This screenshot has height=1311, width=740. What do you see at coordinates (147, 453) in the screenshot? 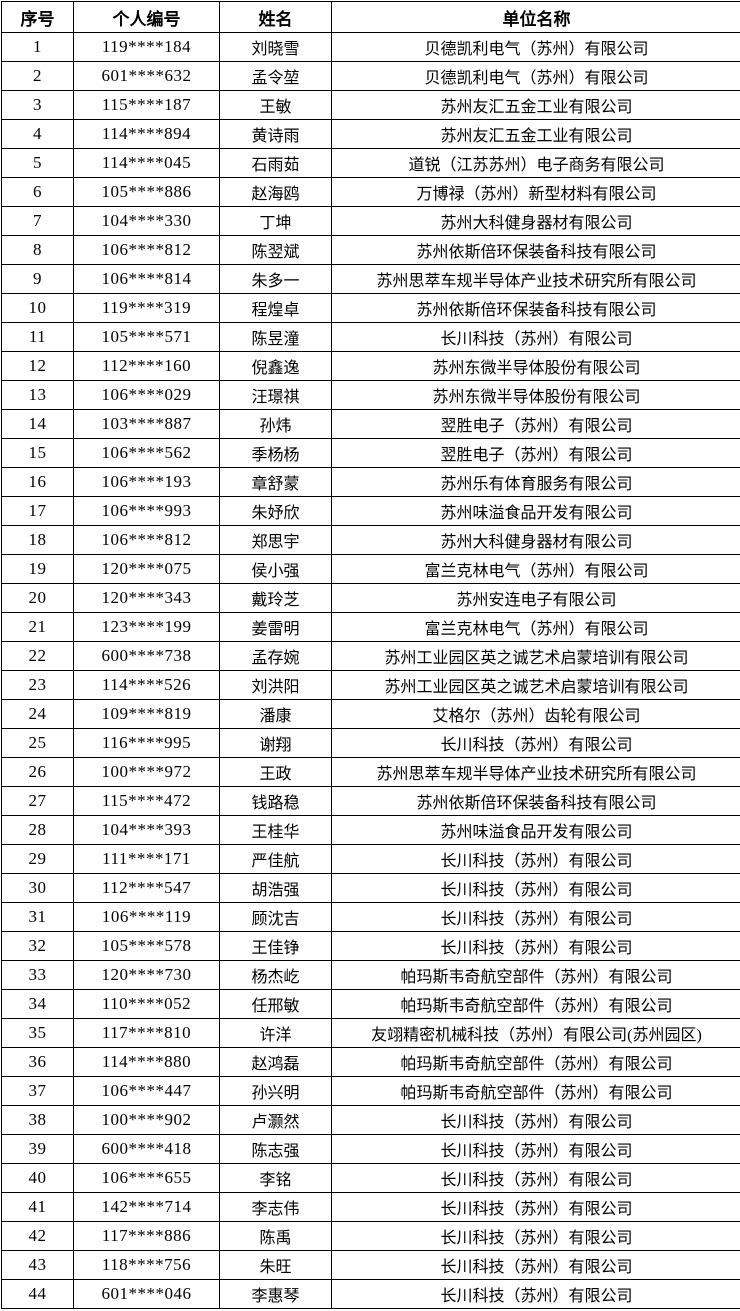
I see `personal-id-cell: 106****562` at bounding box center [147, 453].